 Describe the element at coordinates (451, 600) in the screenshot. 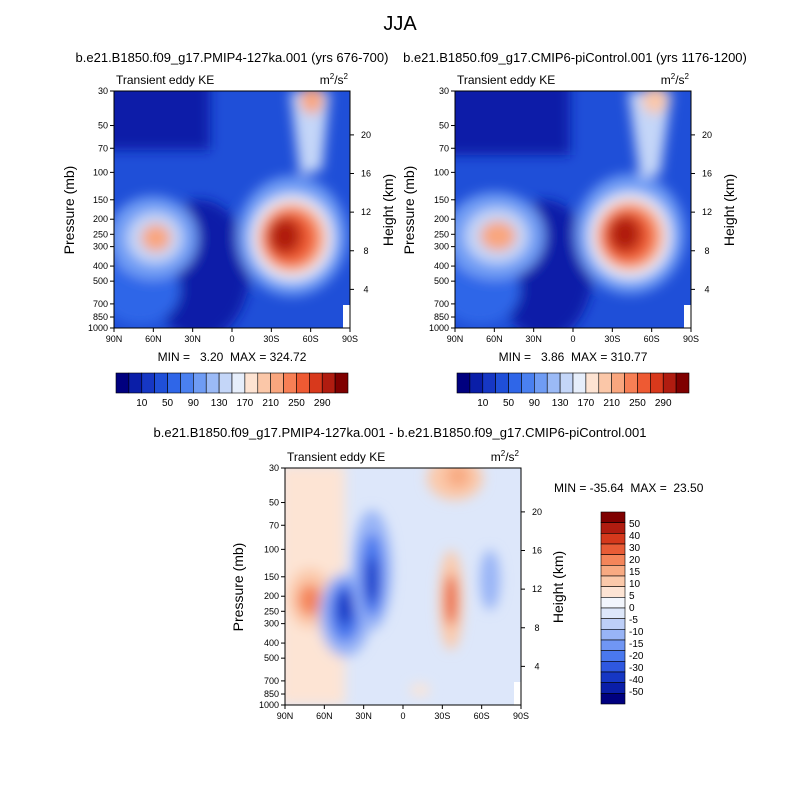

I see `panel-3-sh-pos-core` at that location.